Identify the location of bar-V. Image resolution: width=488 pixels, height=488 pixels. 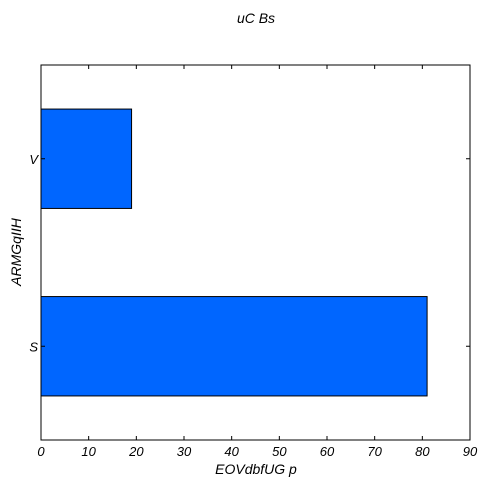
(86, 158).